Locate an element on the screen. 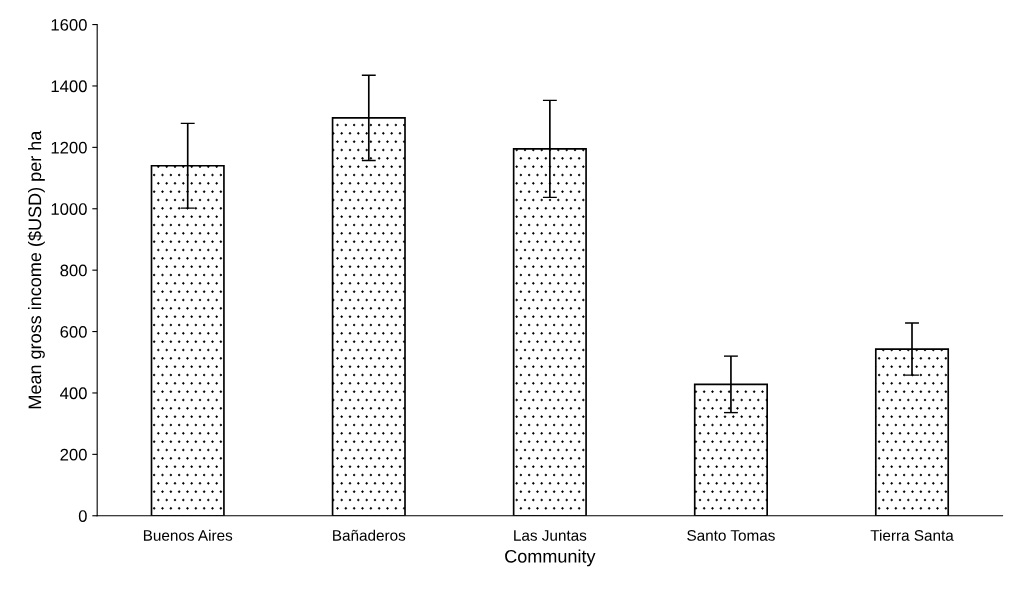 Image resolution: width=1023 pixels, height=614 pixels. x-tick-label: Tierra Santa is located at coordinates (912, 535).